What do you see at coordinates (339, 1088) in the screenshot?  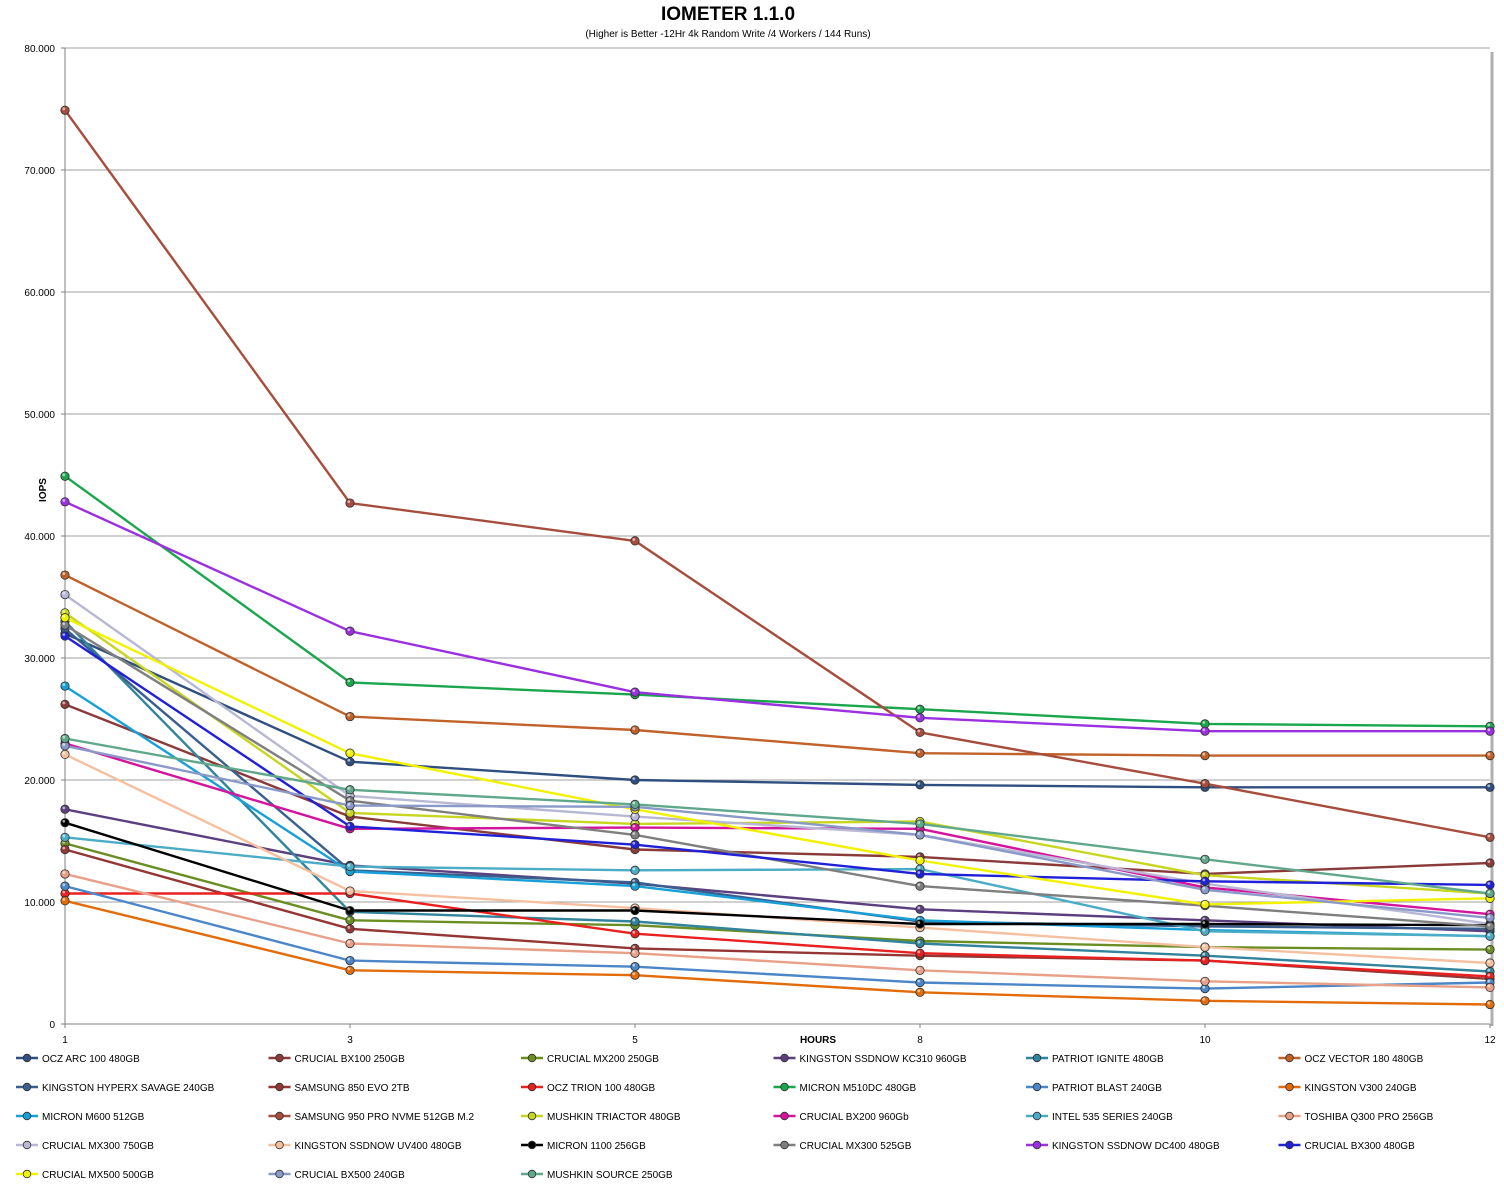 I see `legend-item-samsung-850-evo-2tb: SAMSUNG 850 EVO 2TB` at bounding box center [339, 1088].